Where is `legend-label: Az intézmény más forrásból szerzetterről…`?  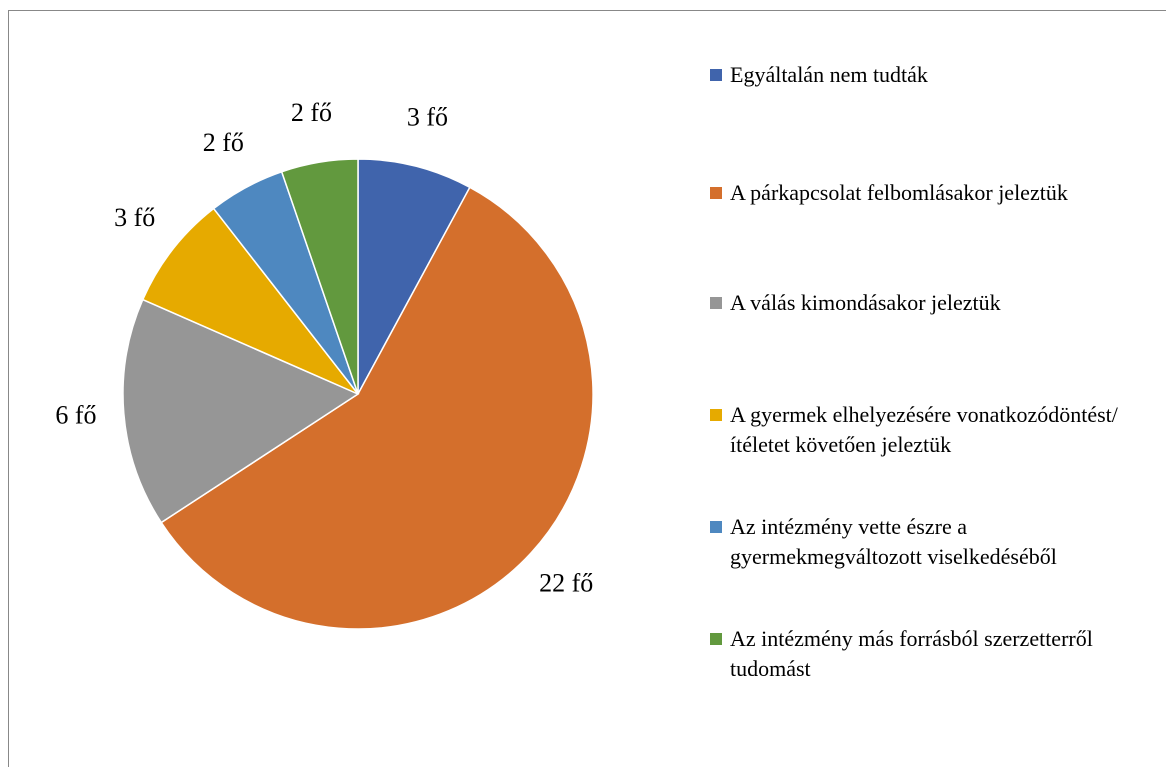 legend-label: Az intézmény más forrásból szerzetterről… is located at coordinates (911, 653).